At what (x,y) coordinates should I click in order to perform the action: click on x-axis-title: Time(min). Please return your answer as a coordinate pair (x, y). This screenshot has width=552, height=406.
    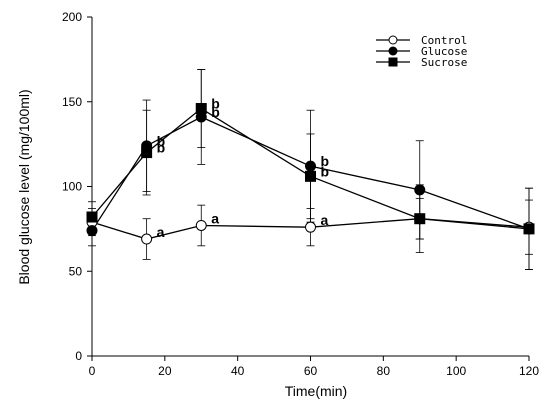
    Looking at the image, I should click on (316, 391).